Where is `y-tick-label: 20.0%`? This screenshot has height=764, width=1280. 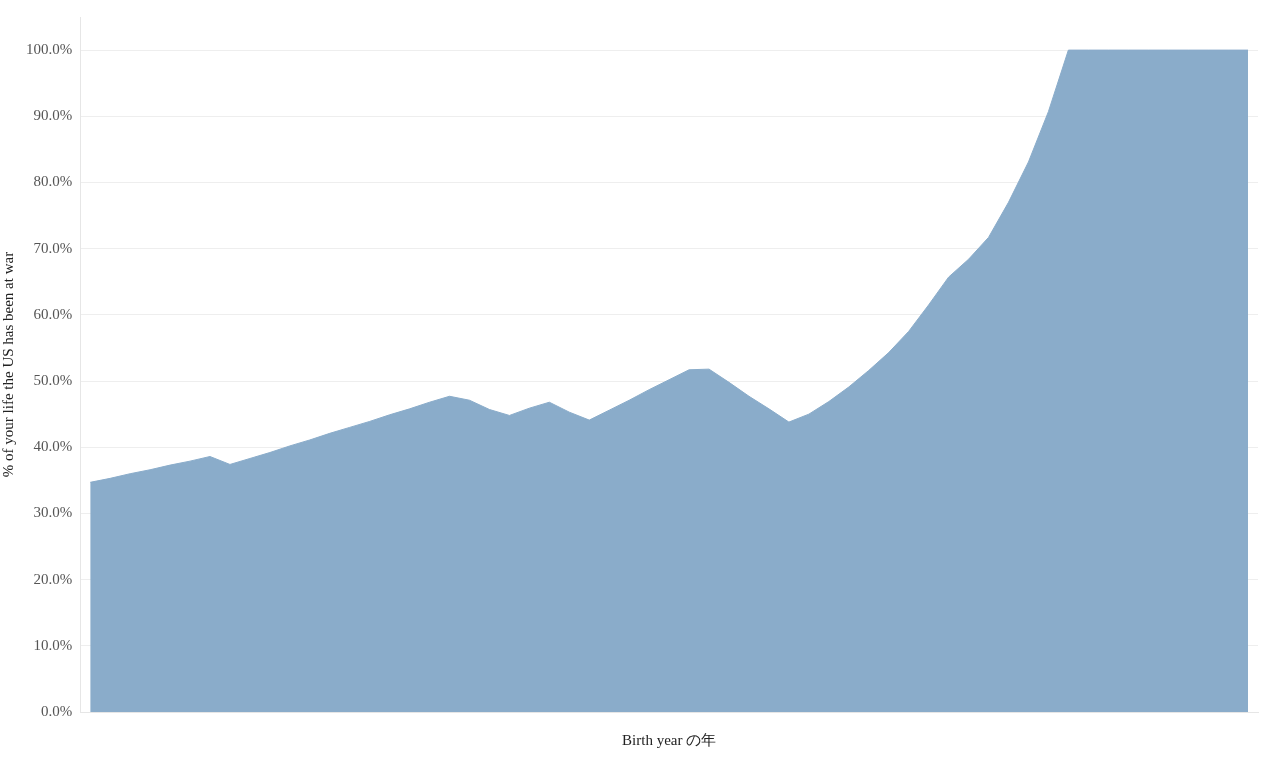
y-tick-label: 20.0% is located at coordinates (53, 578).